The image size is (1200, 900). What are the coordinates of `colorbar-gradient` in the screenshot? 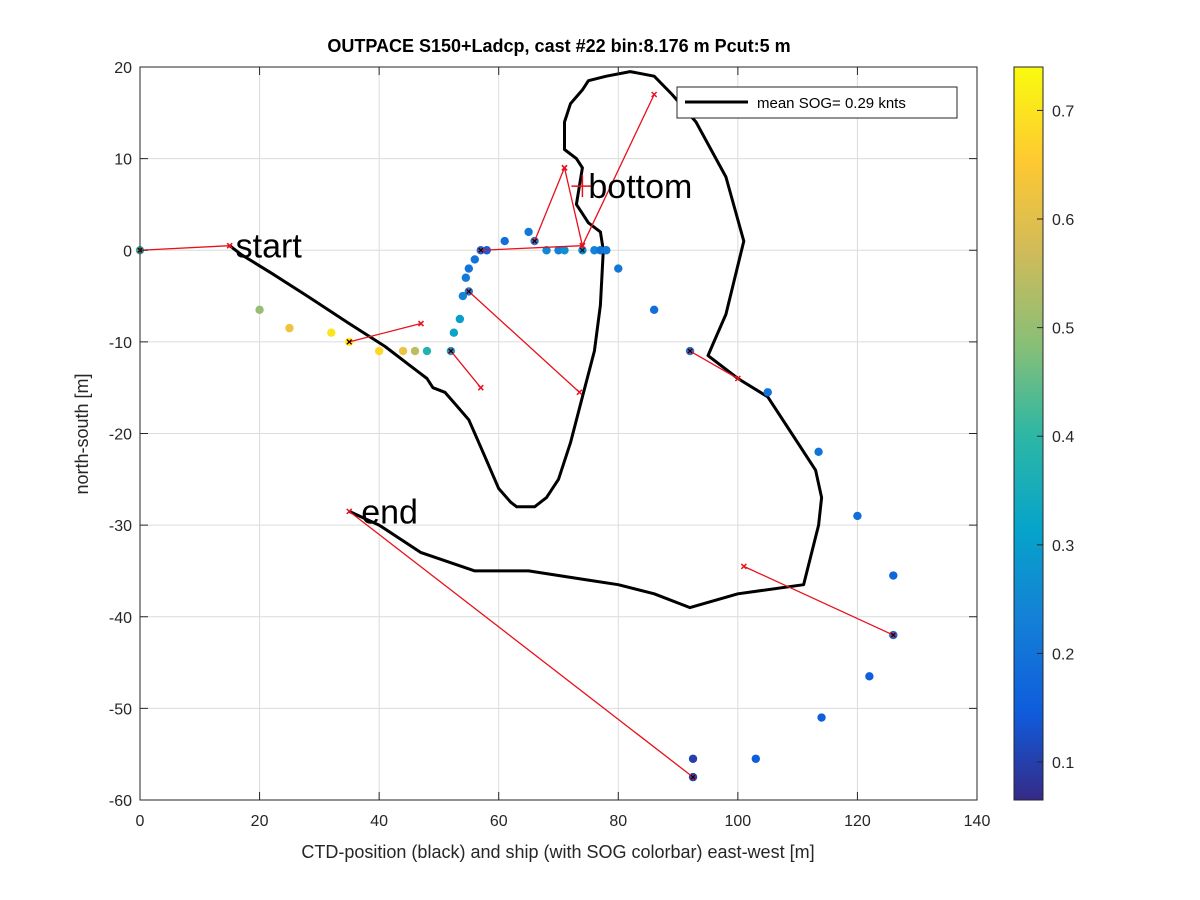 It's located at (1028, 433).